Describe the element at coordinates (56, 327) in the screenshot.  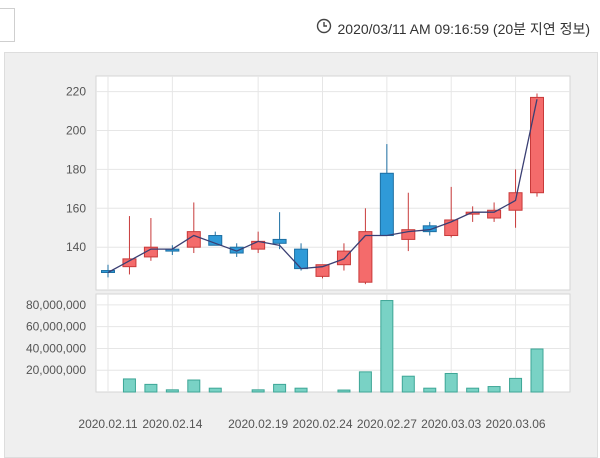
I see `volume-tick-label: 60,000,000` at that location.